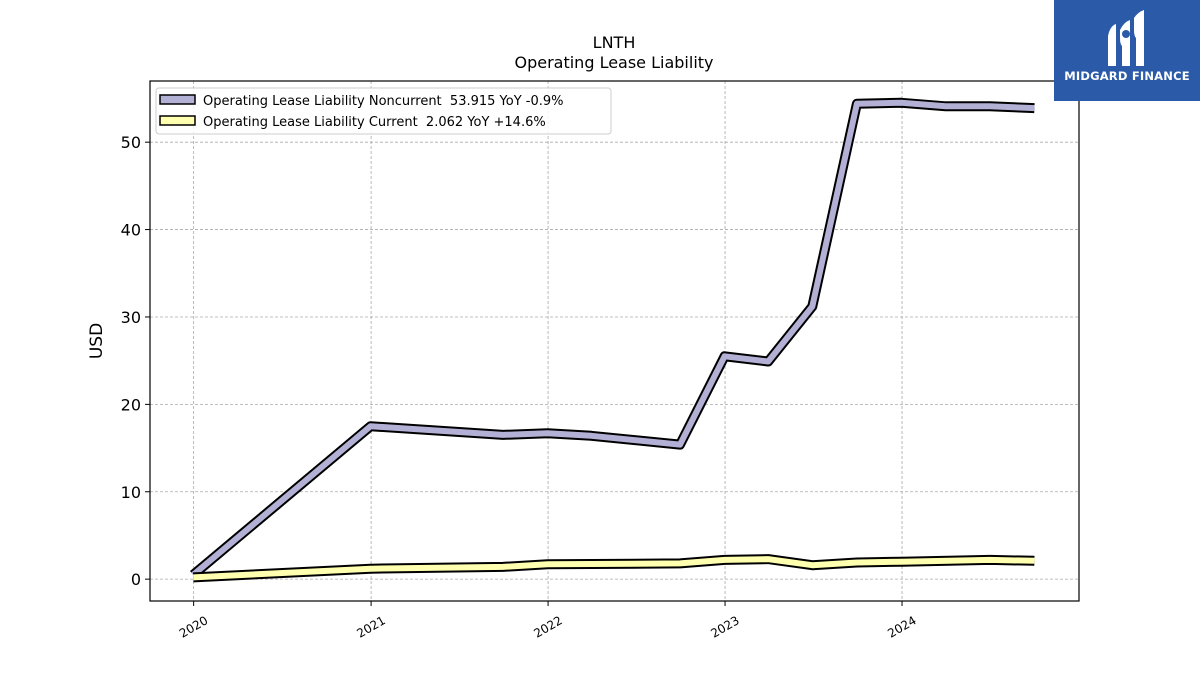 This screenshot has height=675, width=1200. I want to click on legend-box, so click(383, 111).